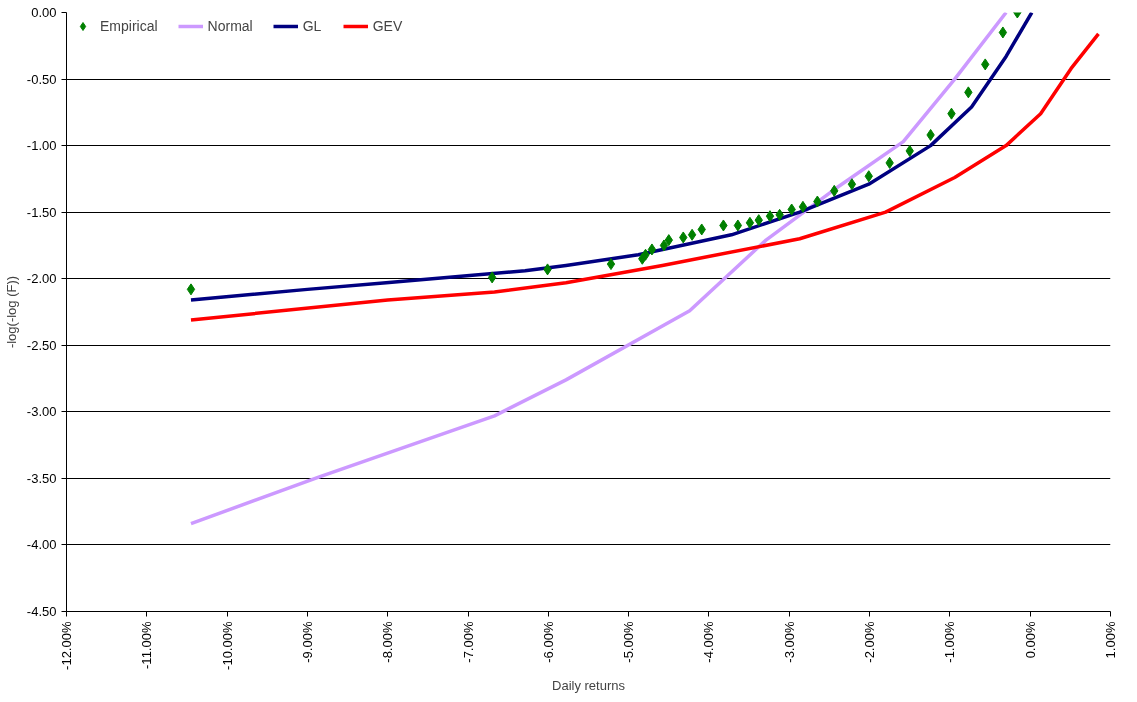 Image resolution: width=1137 pixels, height=702 pixels. Describe the element at coordinates (950, 642) in the screenshot. I see `x-tick-label: -1.00%` at that location.